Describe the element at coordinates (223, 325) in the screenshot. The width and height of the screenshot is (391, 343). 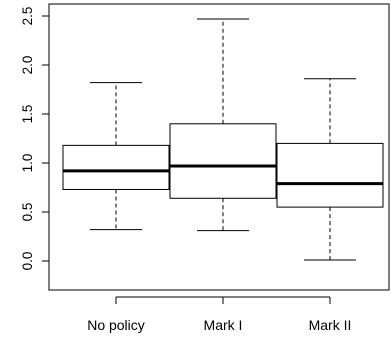
I see `x-category-label: Mark I` at that location.